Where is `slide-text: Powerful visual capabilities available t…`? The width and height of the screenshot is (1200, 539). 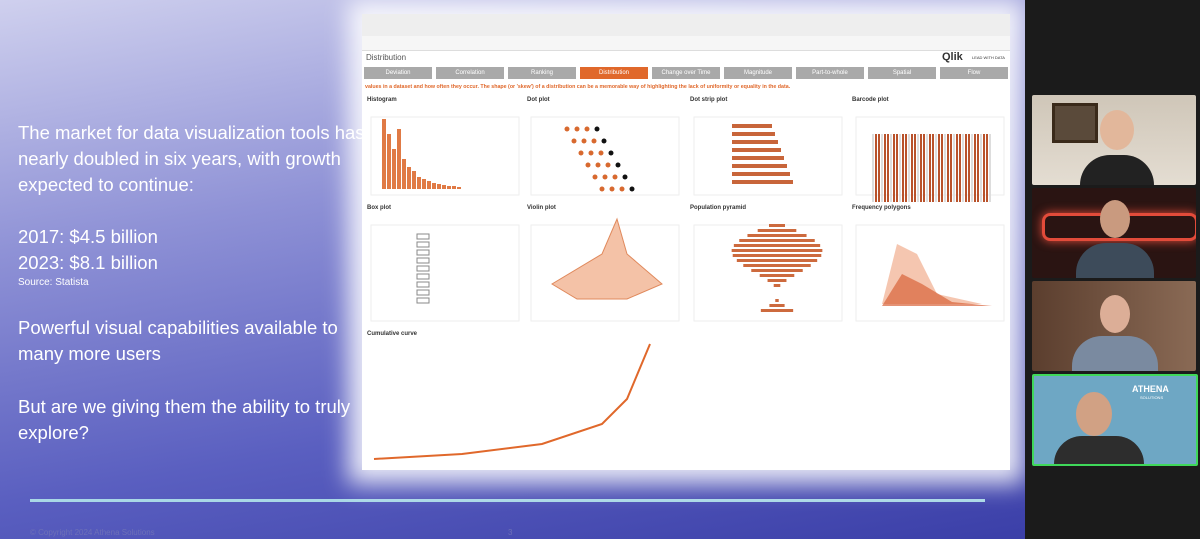
slide-text: Powerful visual capabilities available t… is located at coordinates (178, 340).